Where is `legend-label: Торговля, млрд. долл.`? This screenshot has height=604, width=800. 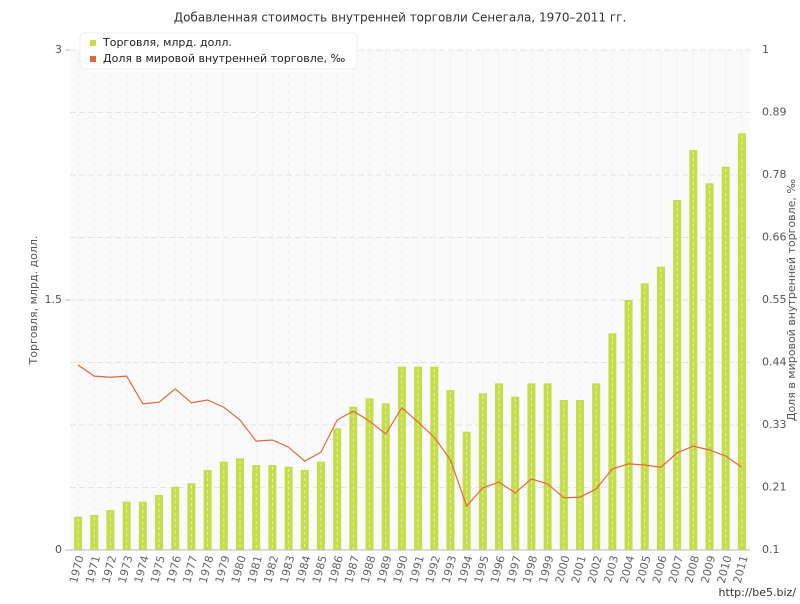
legend-label: Торговля, млрд. долл. is located at coordinates (167, 42).